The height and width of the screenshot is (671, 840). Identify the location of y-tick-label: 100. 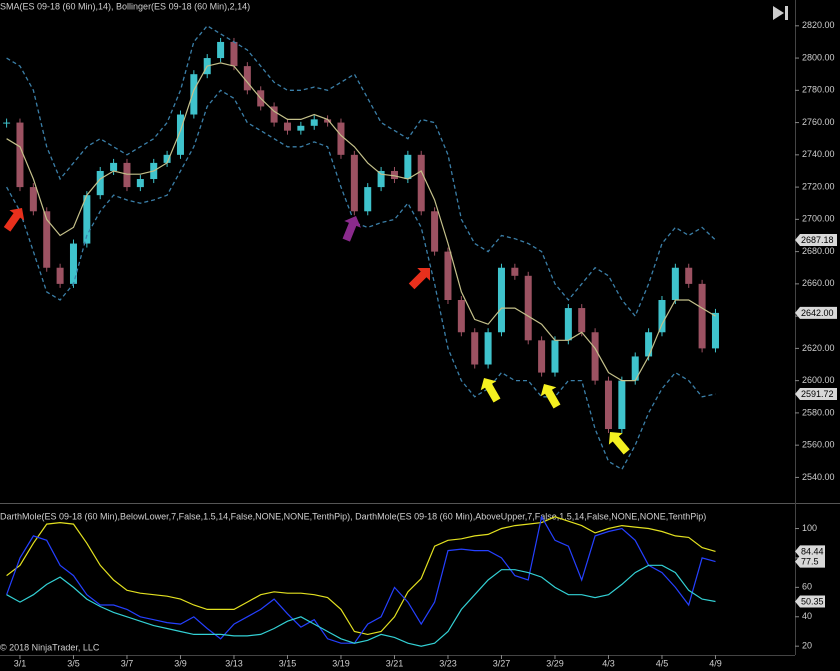
(809, 528).